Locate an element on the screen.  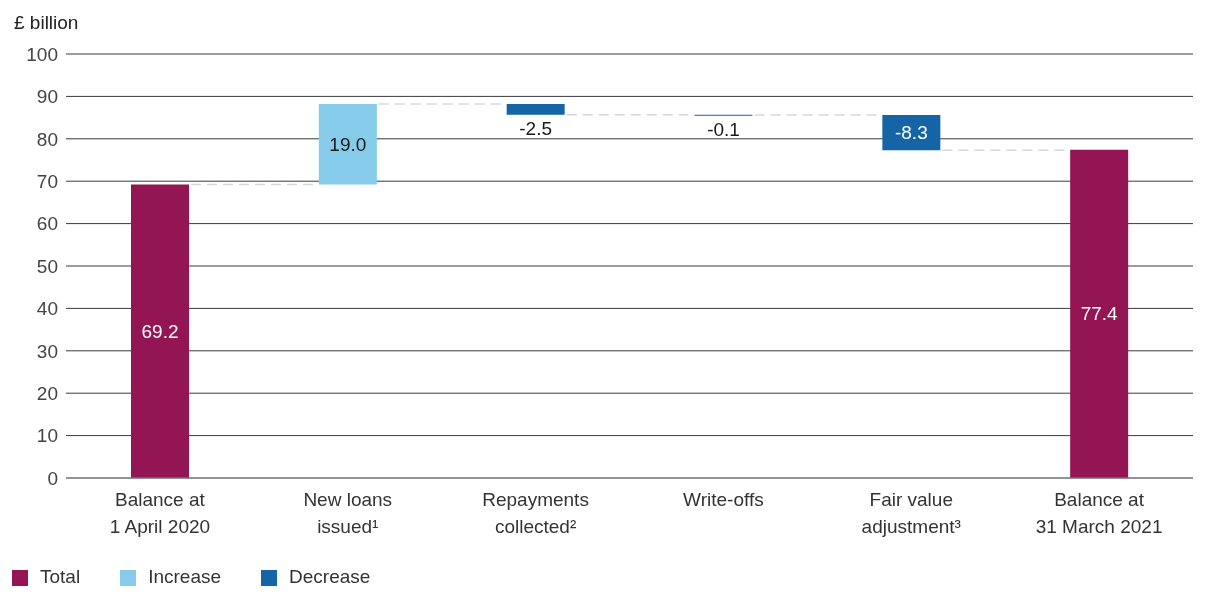
y-tick-label: 10 is located at coordinates (47, 436).